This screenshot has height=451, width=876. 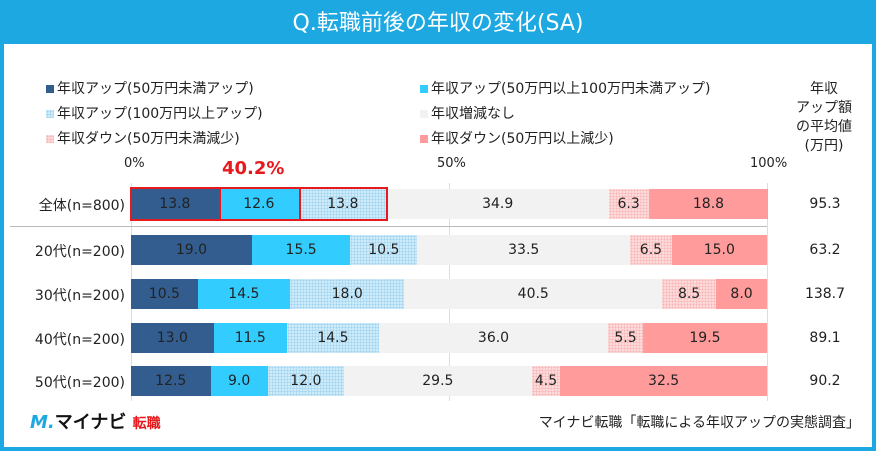 What do you see at coordinates (524, 250) in the screenshot?
I see `bar-segment: 33.5` at bounding box center [524, 250].